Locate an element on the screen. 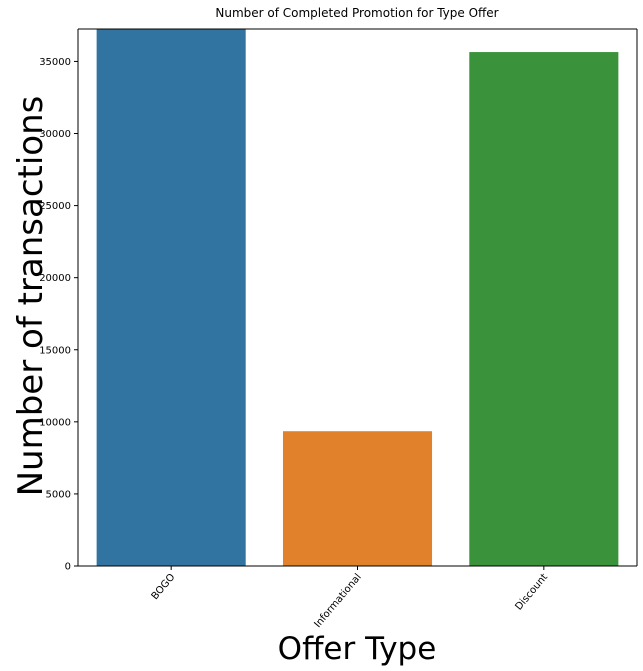 The image size is (643, 671). y-tick-label: 30000 is located at coordinates (55, 134).